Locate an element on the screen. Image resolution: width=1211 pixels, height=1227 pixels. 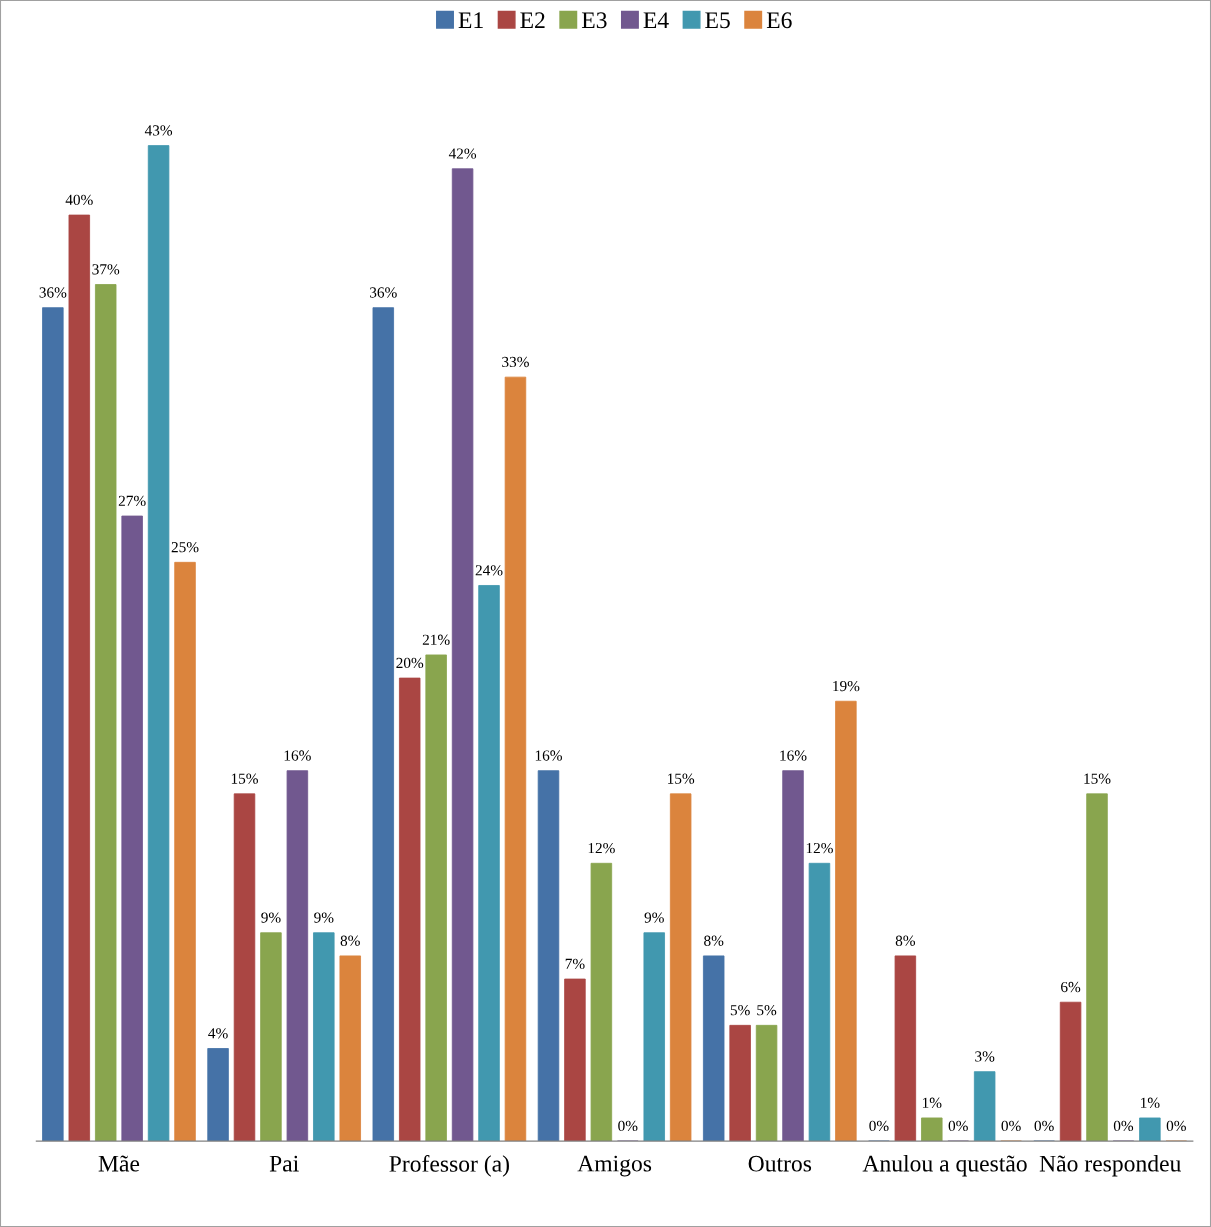
legend-label: E3 is located at coordinates (594, 20).